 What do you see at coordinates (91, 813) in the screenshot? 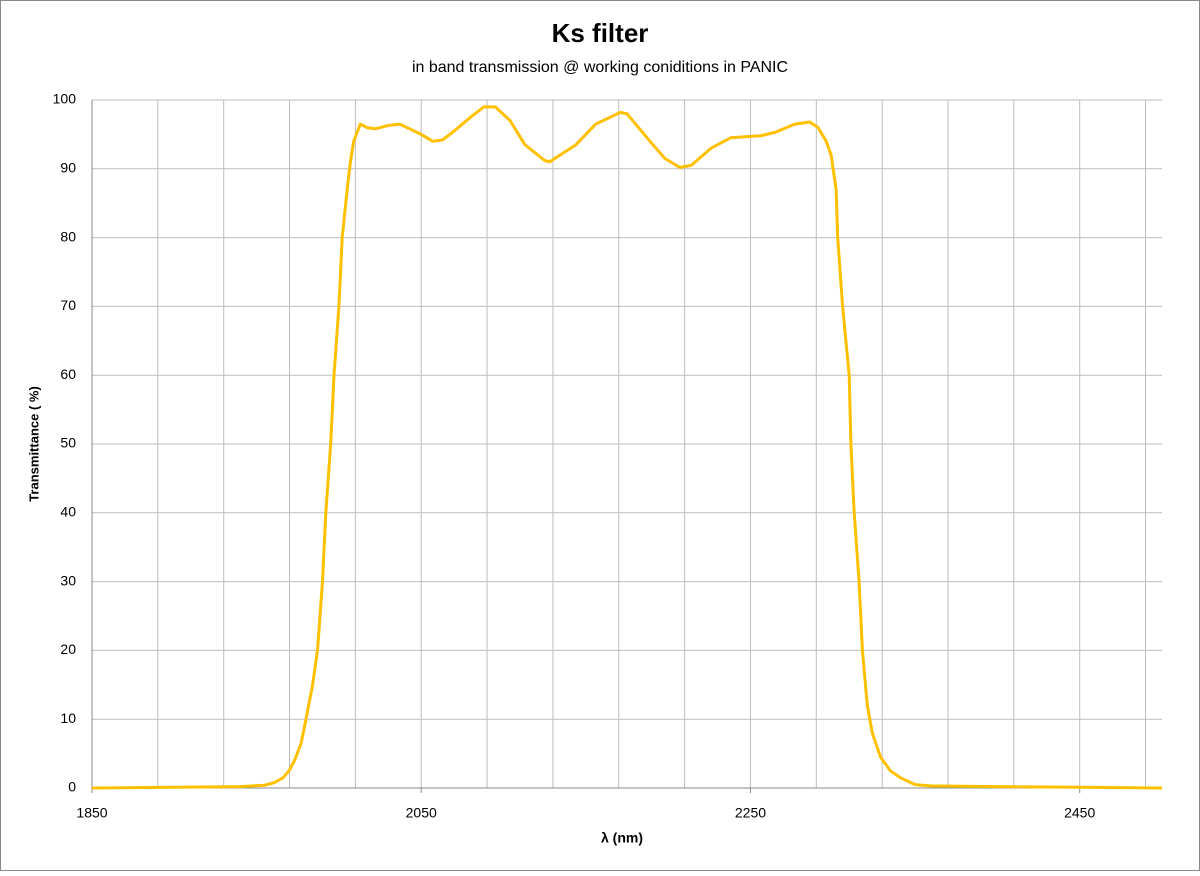
I see `x-tick-label: 1850` at bounding box center [91, 813].